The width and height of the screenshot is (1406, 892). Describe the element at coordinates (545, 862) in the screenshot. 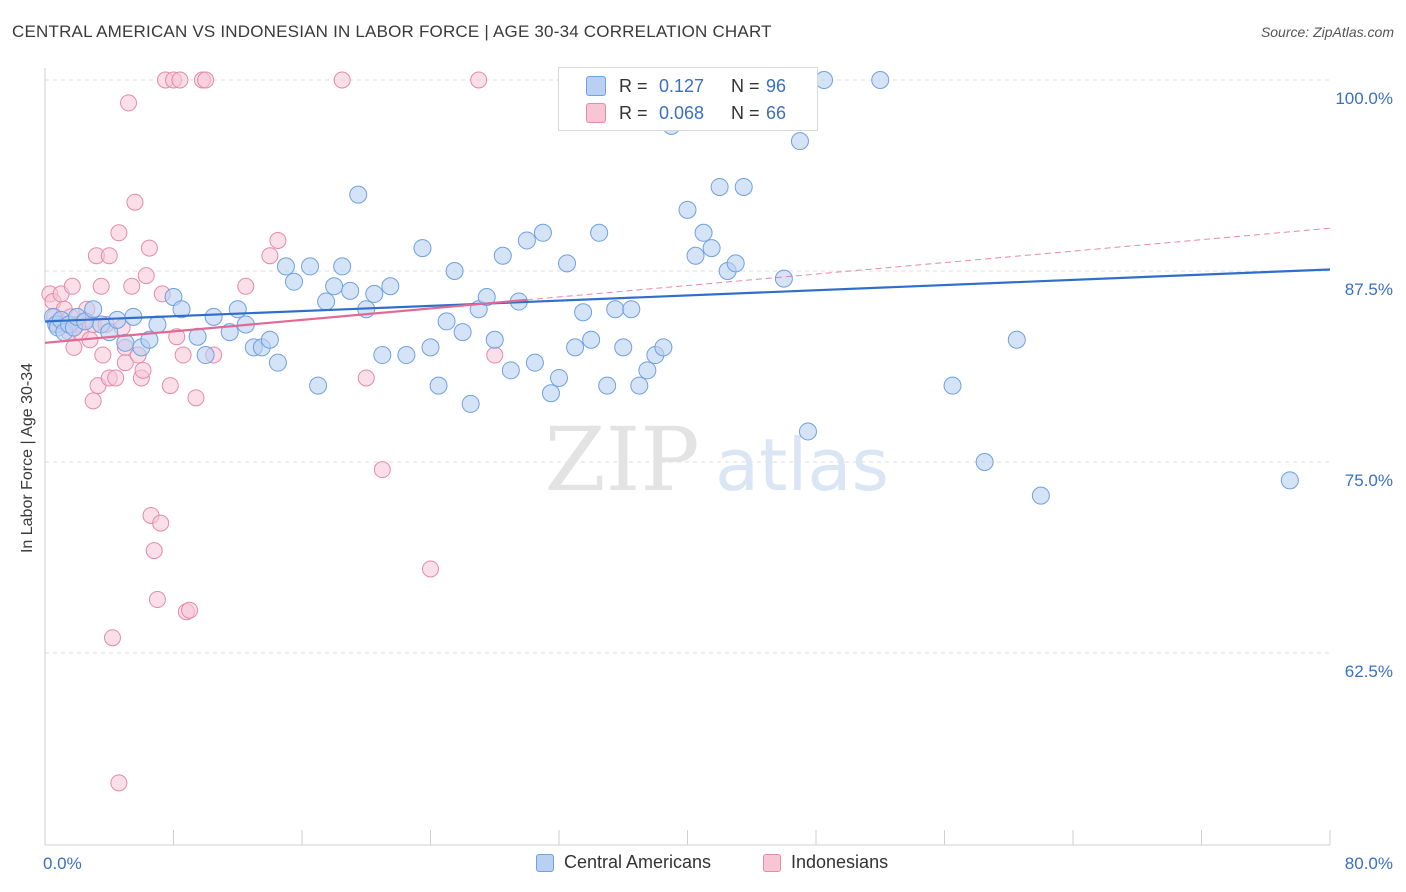

I see `legend-swatch-blue` at that location.